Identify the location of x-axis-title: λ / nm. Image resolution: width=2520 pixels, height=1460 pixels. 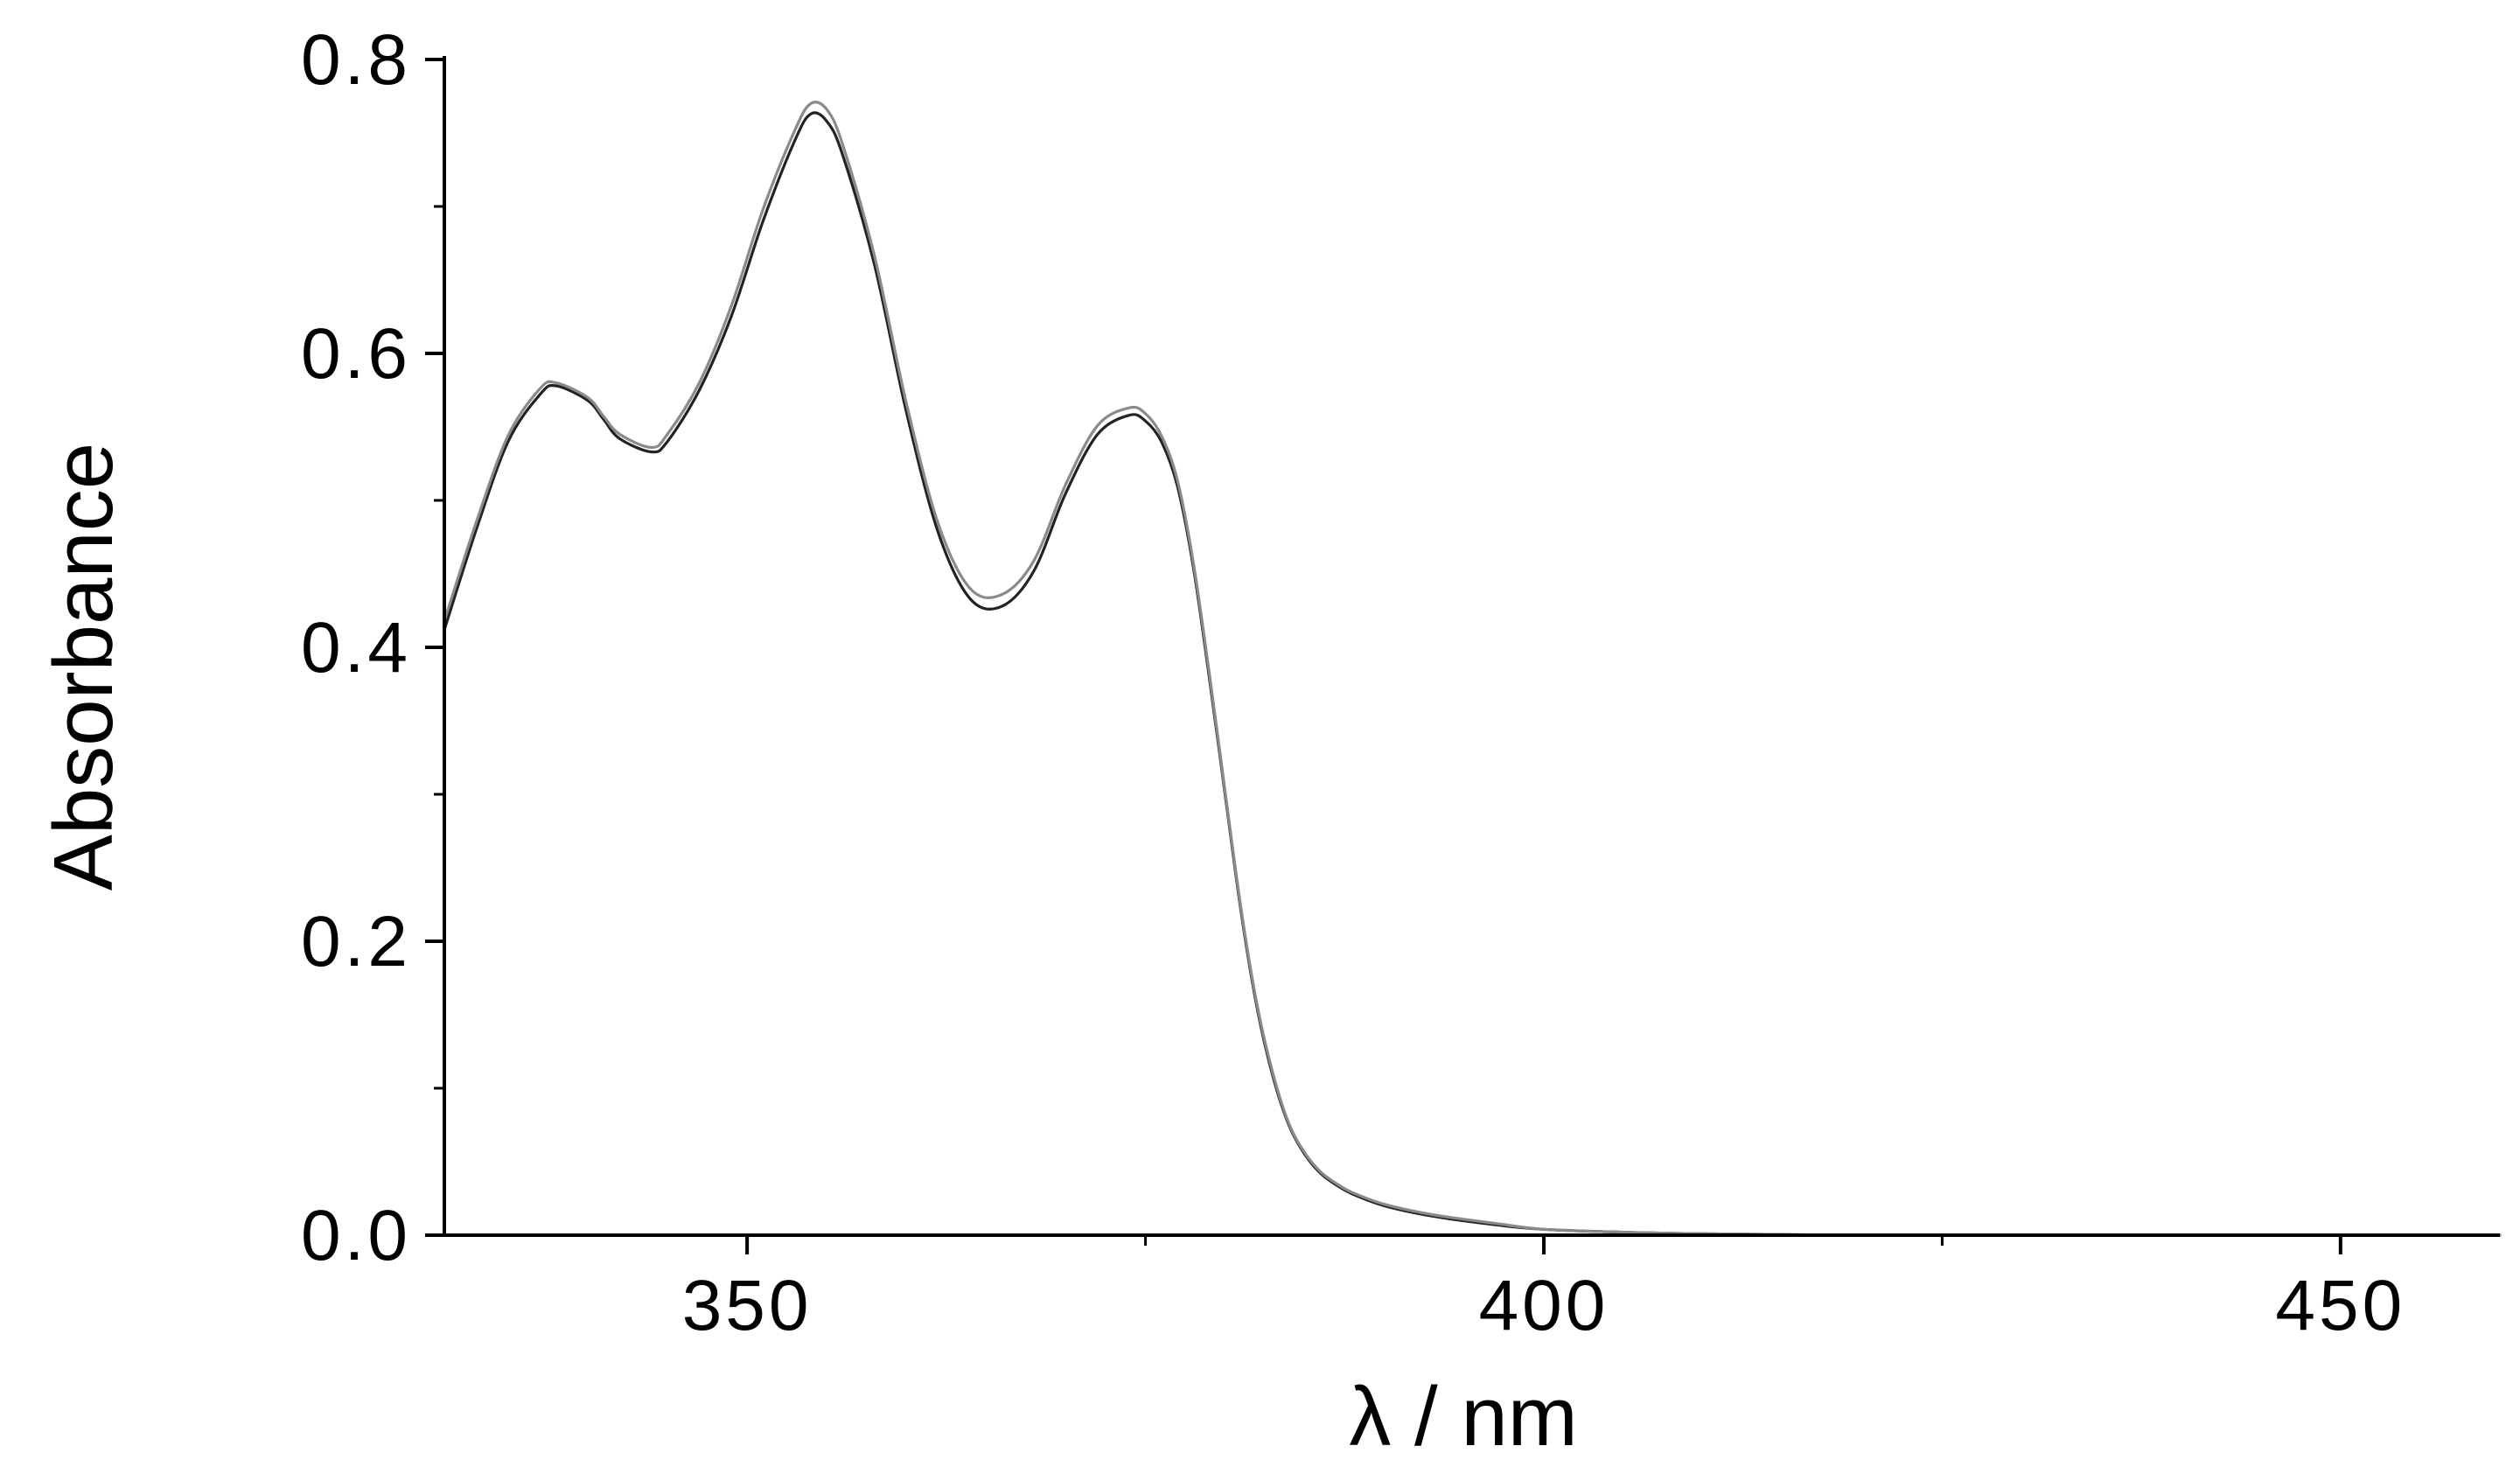
(1463, 1415).